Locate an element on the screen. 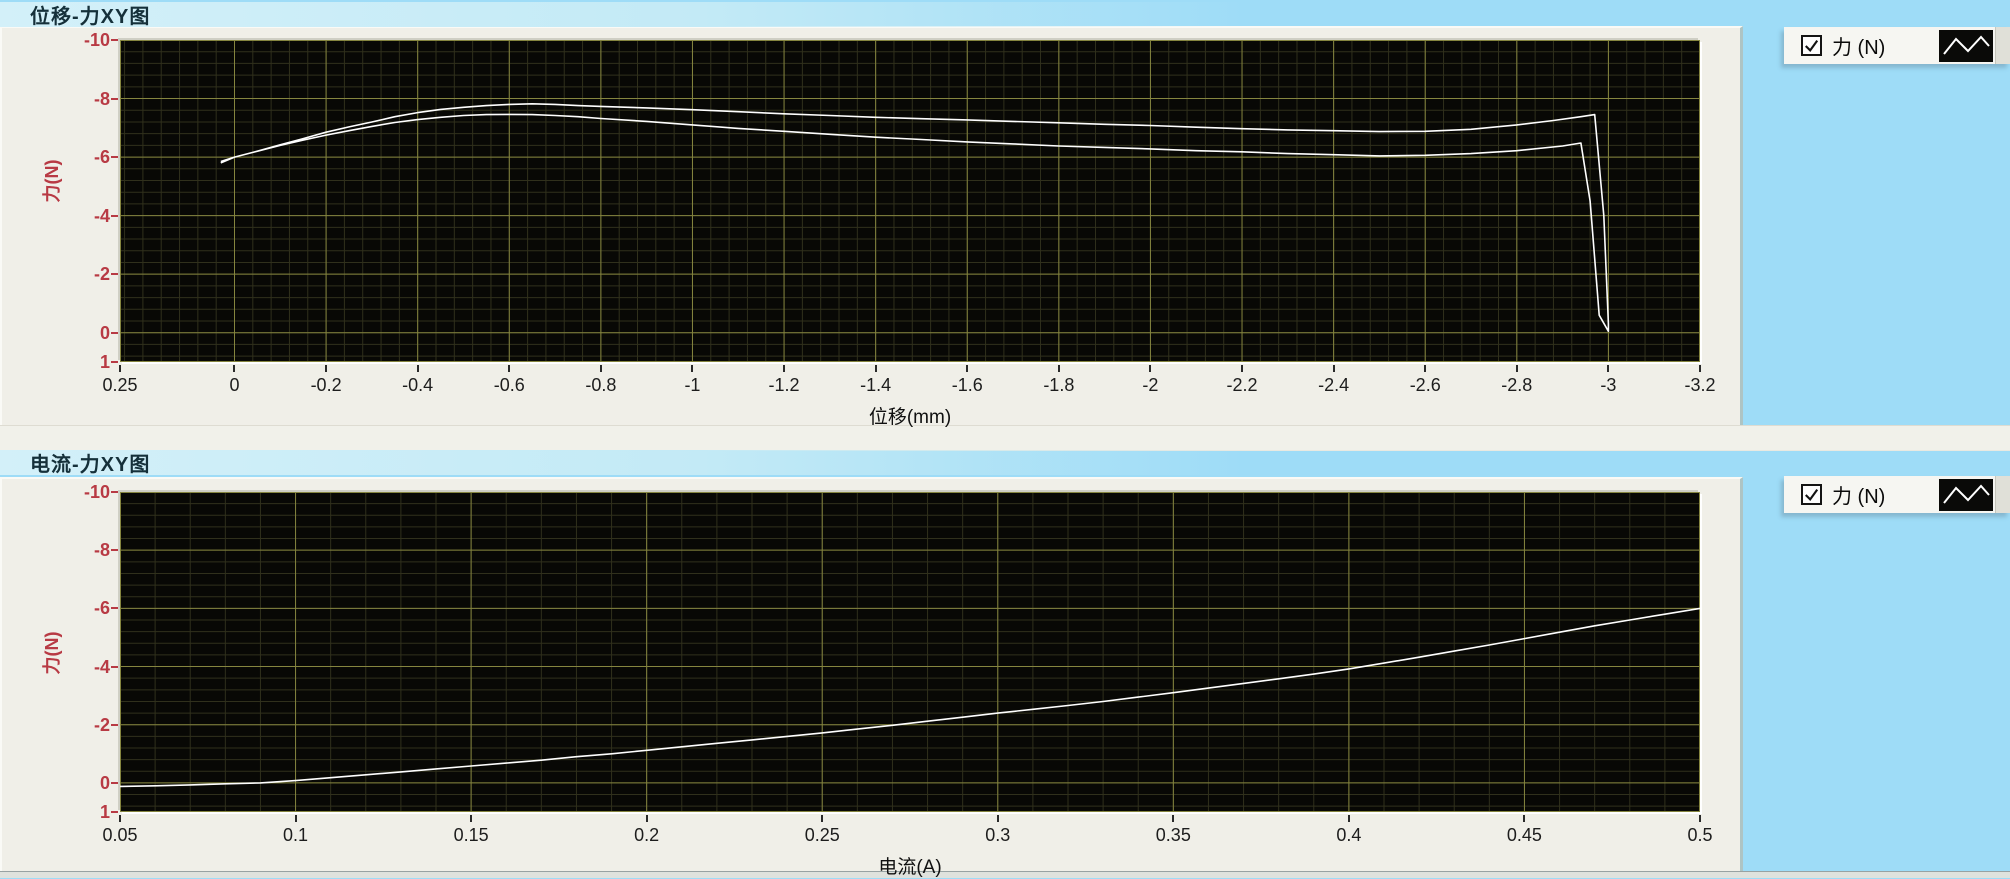 This screenshot has height=879, width=2010. x-tick-label: -3 is located at coordinates (1608, 385).